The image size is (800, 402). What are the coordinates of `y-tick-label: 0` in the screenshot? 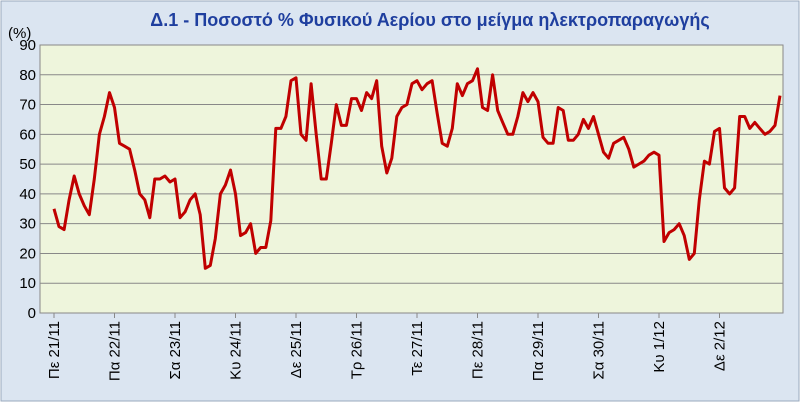 It's located at (32, 313).